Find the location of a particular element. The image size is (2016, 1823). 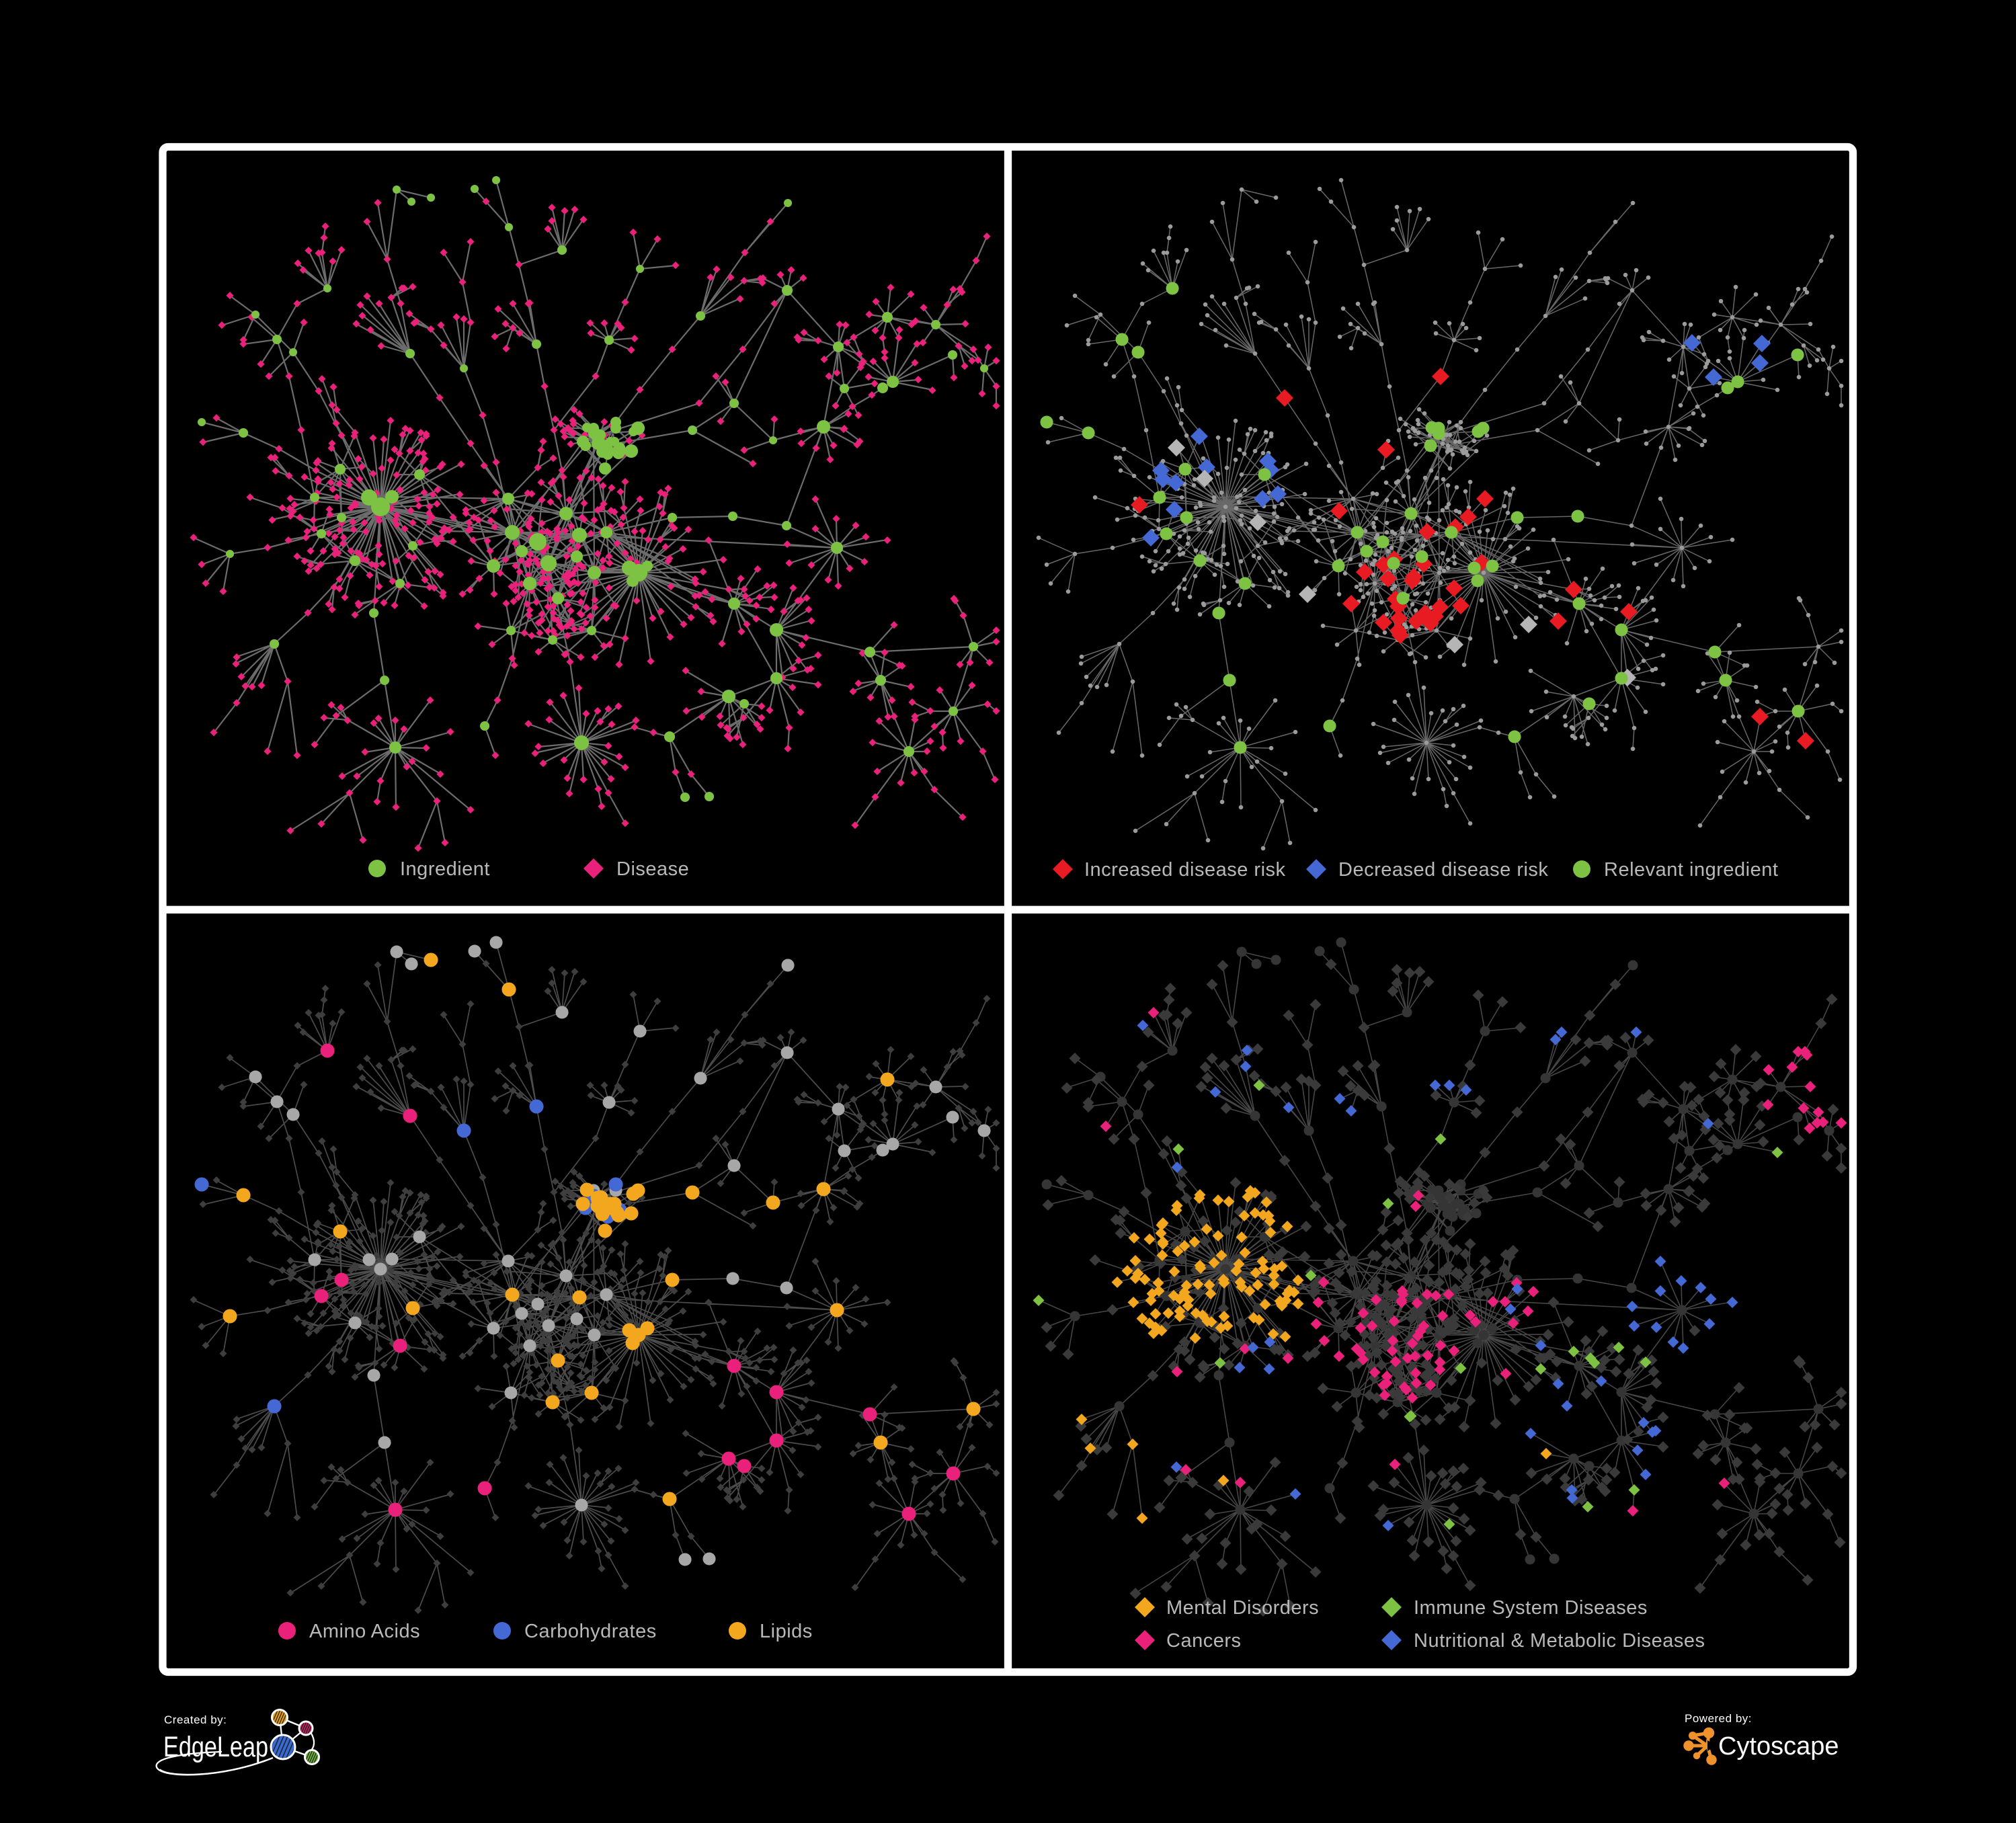

svg-text: Carbohydrates is located at coordinates (590, 1631).